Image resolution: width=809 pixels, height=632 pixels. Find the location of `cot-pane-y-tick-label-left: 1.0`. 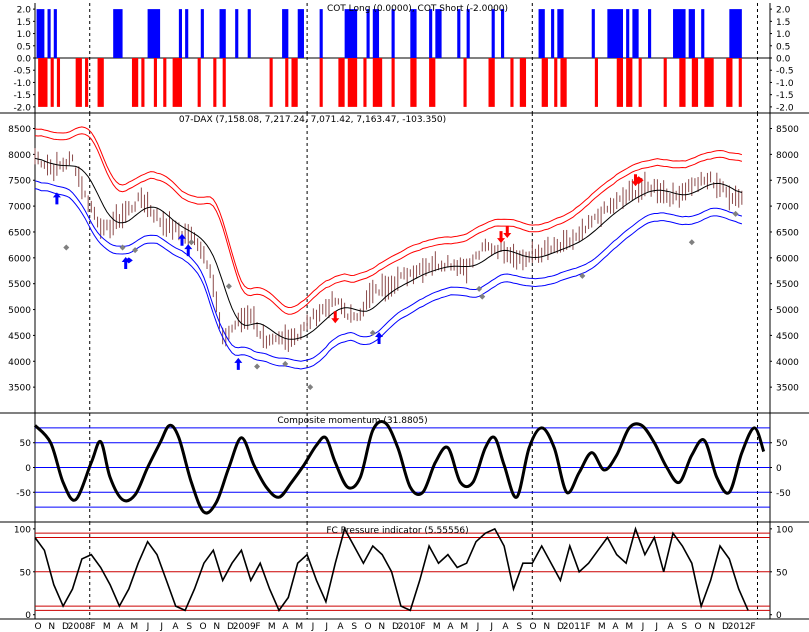

cot-pane-y-tick-label-left: 1.0 is located at coordinates (24, 35).